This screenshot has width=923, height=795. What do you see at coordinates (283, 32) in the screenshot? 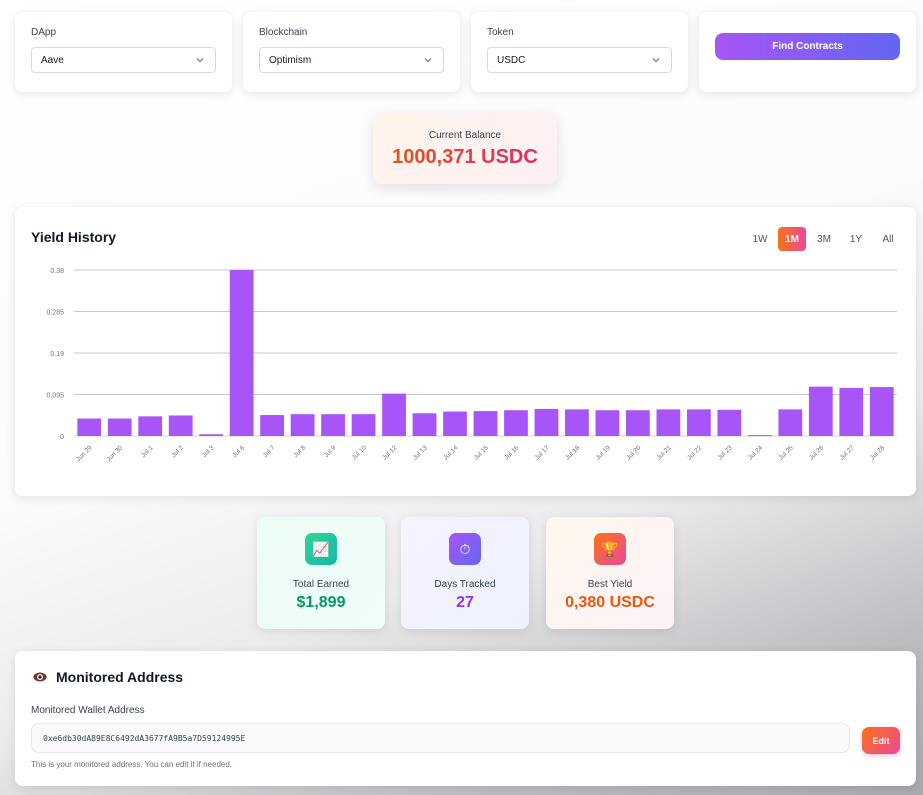
I see `blockchain-label: Blockchain` at bounding box center [283, 32].